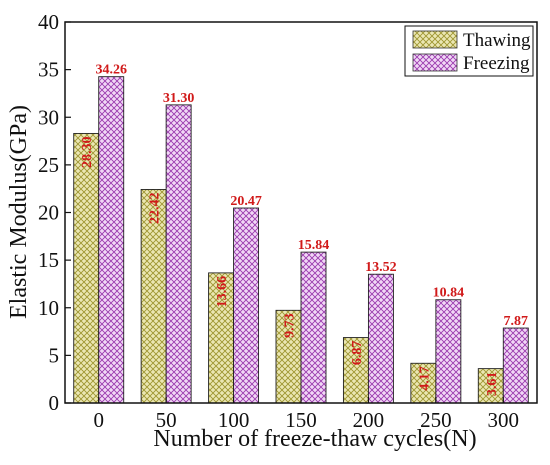 The height and width of the screenshot is (465, 550). Describe the element at coordinates (496, 63) in the screenshot. I see `legend-label-freezing: Freezing` at that location.